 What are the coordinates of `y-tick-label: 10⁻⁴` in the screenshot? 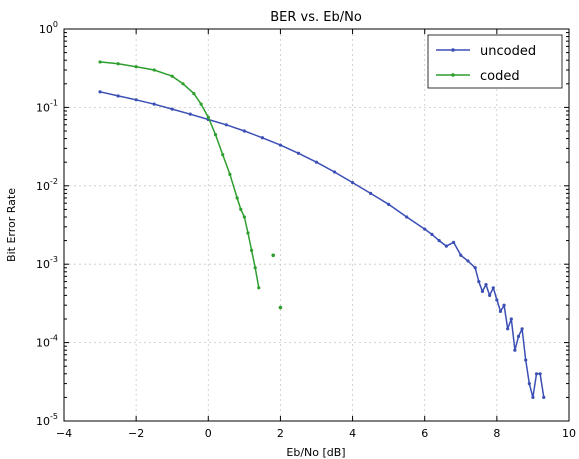 It's located at (47, 342).